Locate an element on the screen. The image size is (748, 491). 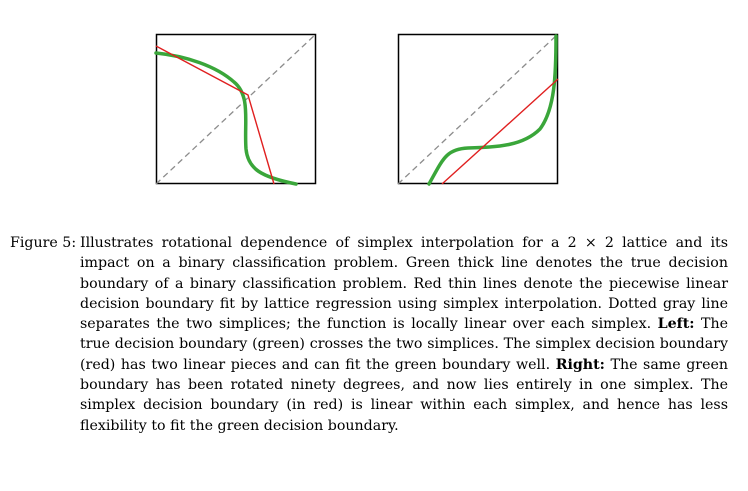
right-fitted-boundary is located at coordinates (500, 131).